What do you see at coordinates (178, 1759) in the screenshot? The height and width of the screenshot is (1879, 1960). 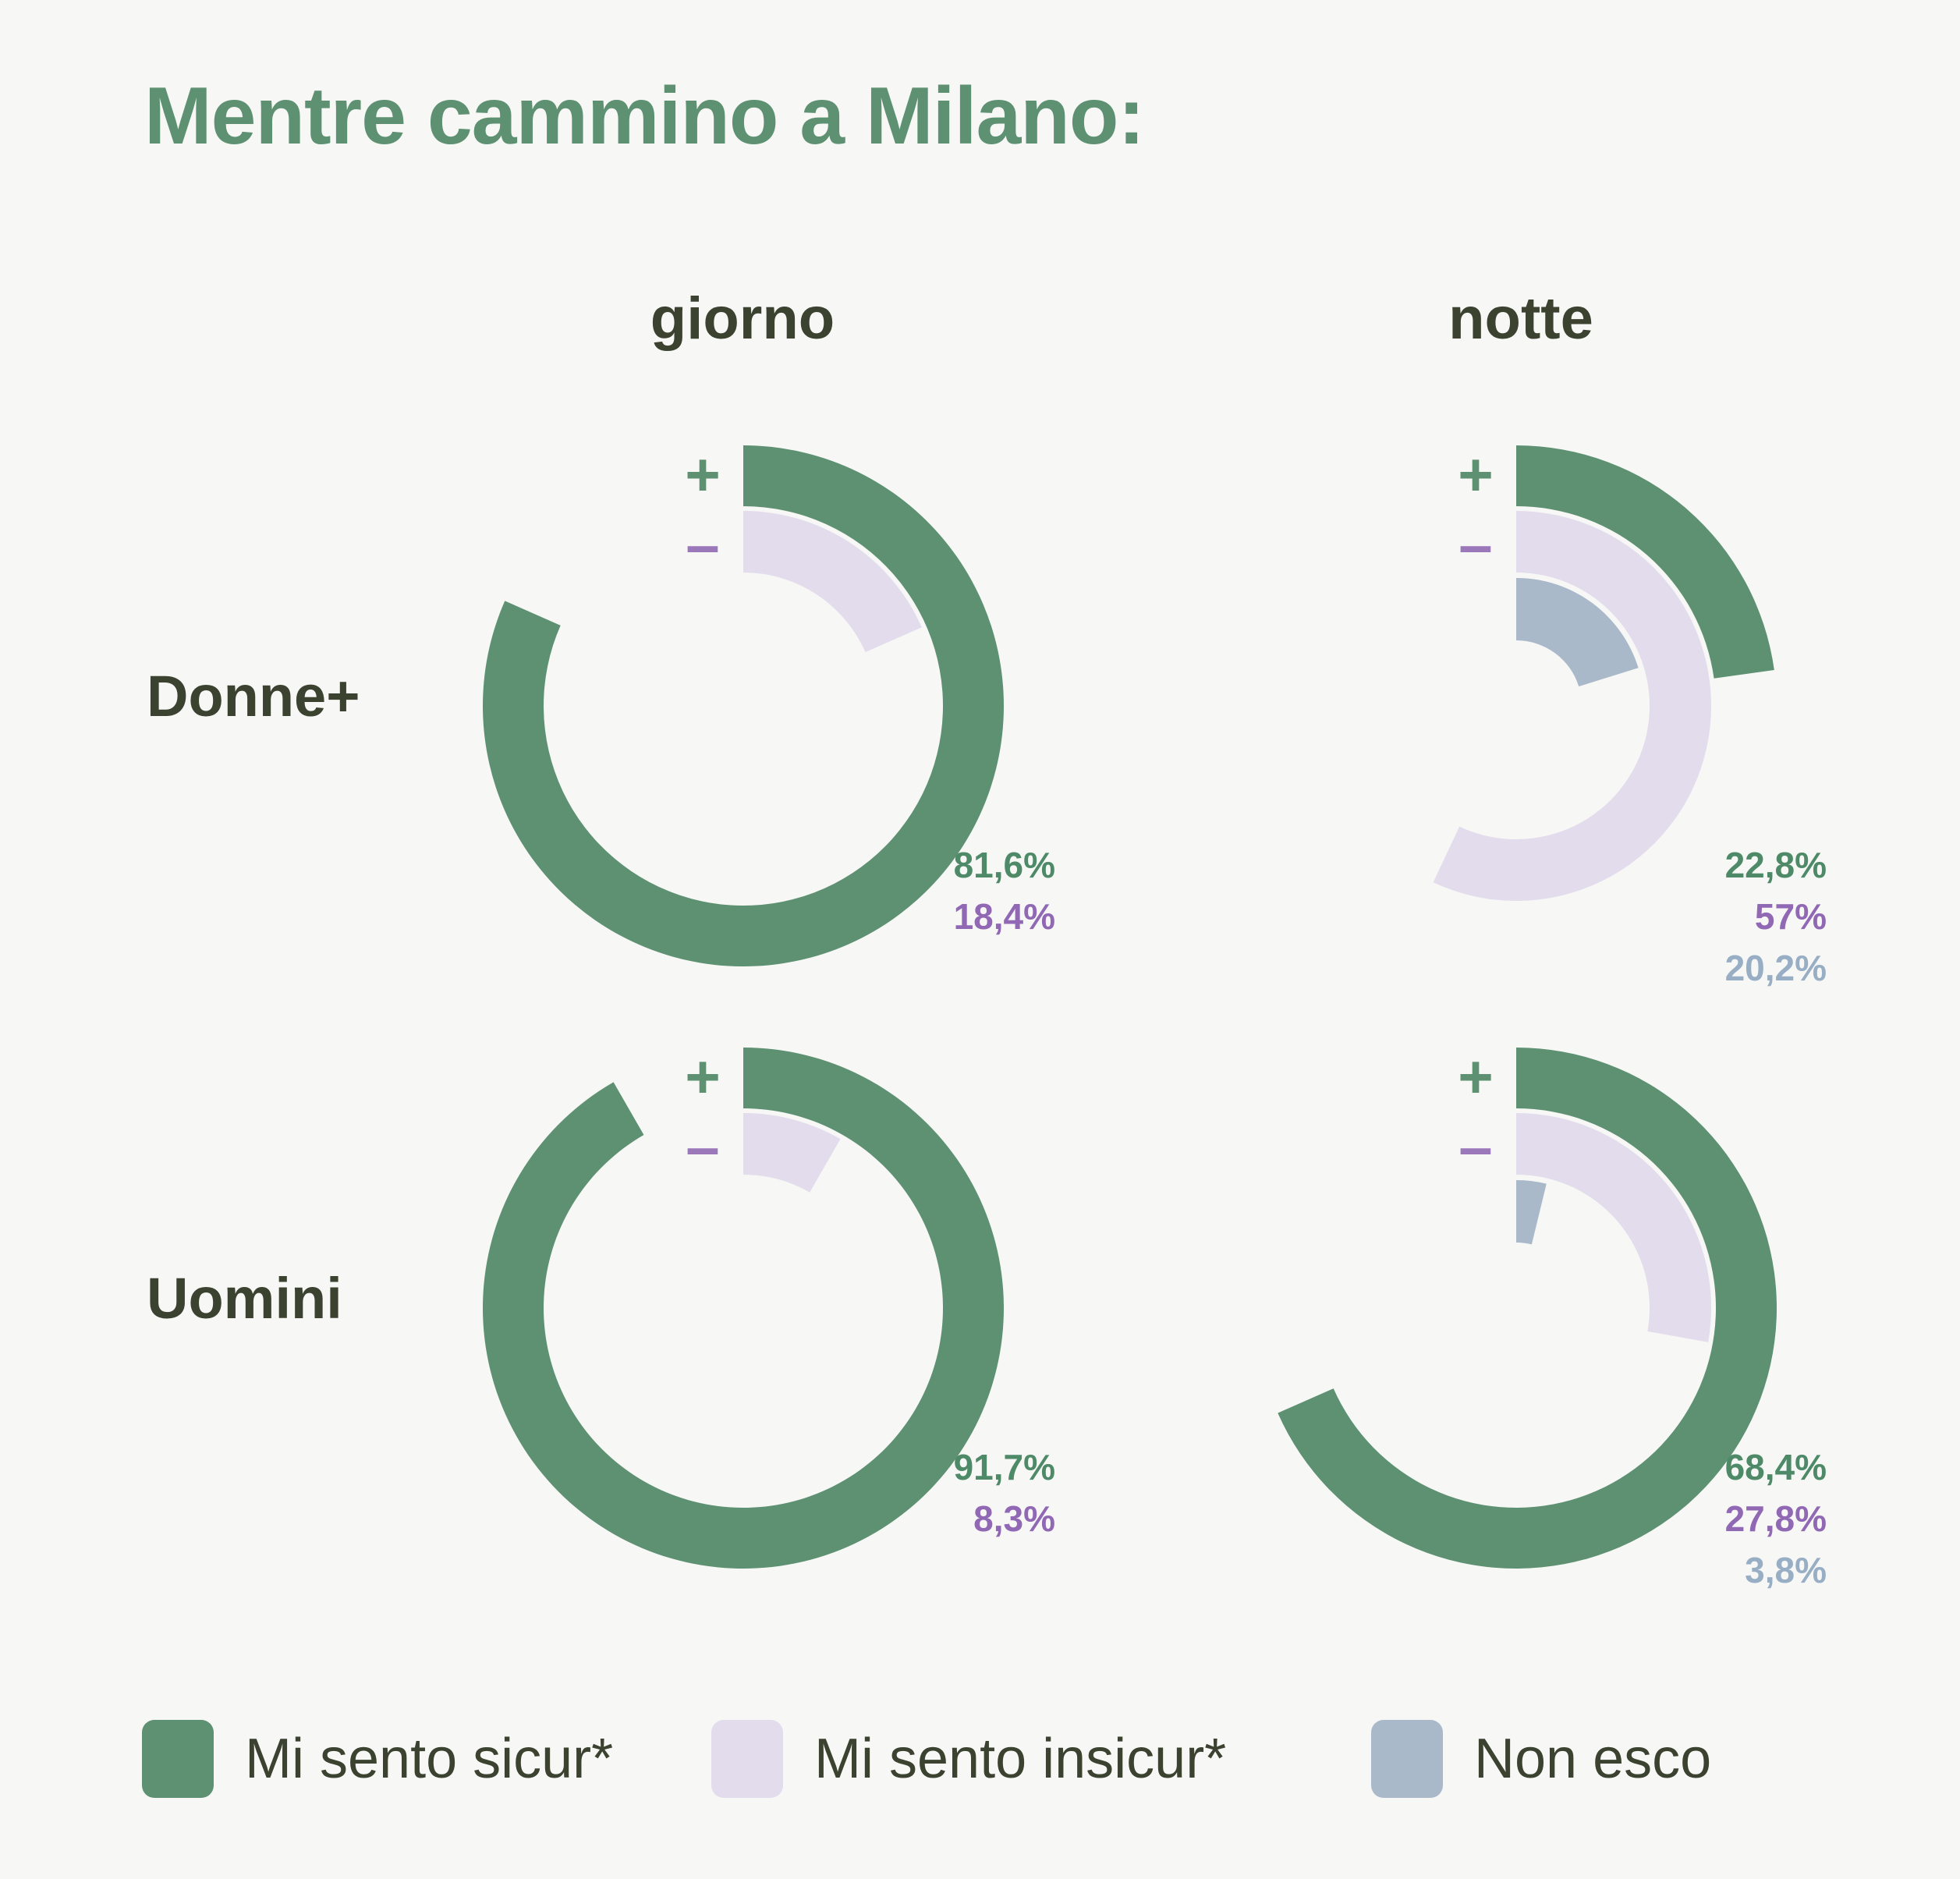 I see `legend-swatch-sicuro` at bounding box center [178, 1759].